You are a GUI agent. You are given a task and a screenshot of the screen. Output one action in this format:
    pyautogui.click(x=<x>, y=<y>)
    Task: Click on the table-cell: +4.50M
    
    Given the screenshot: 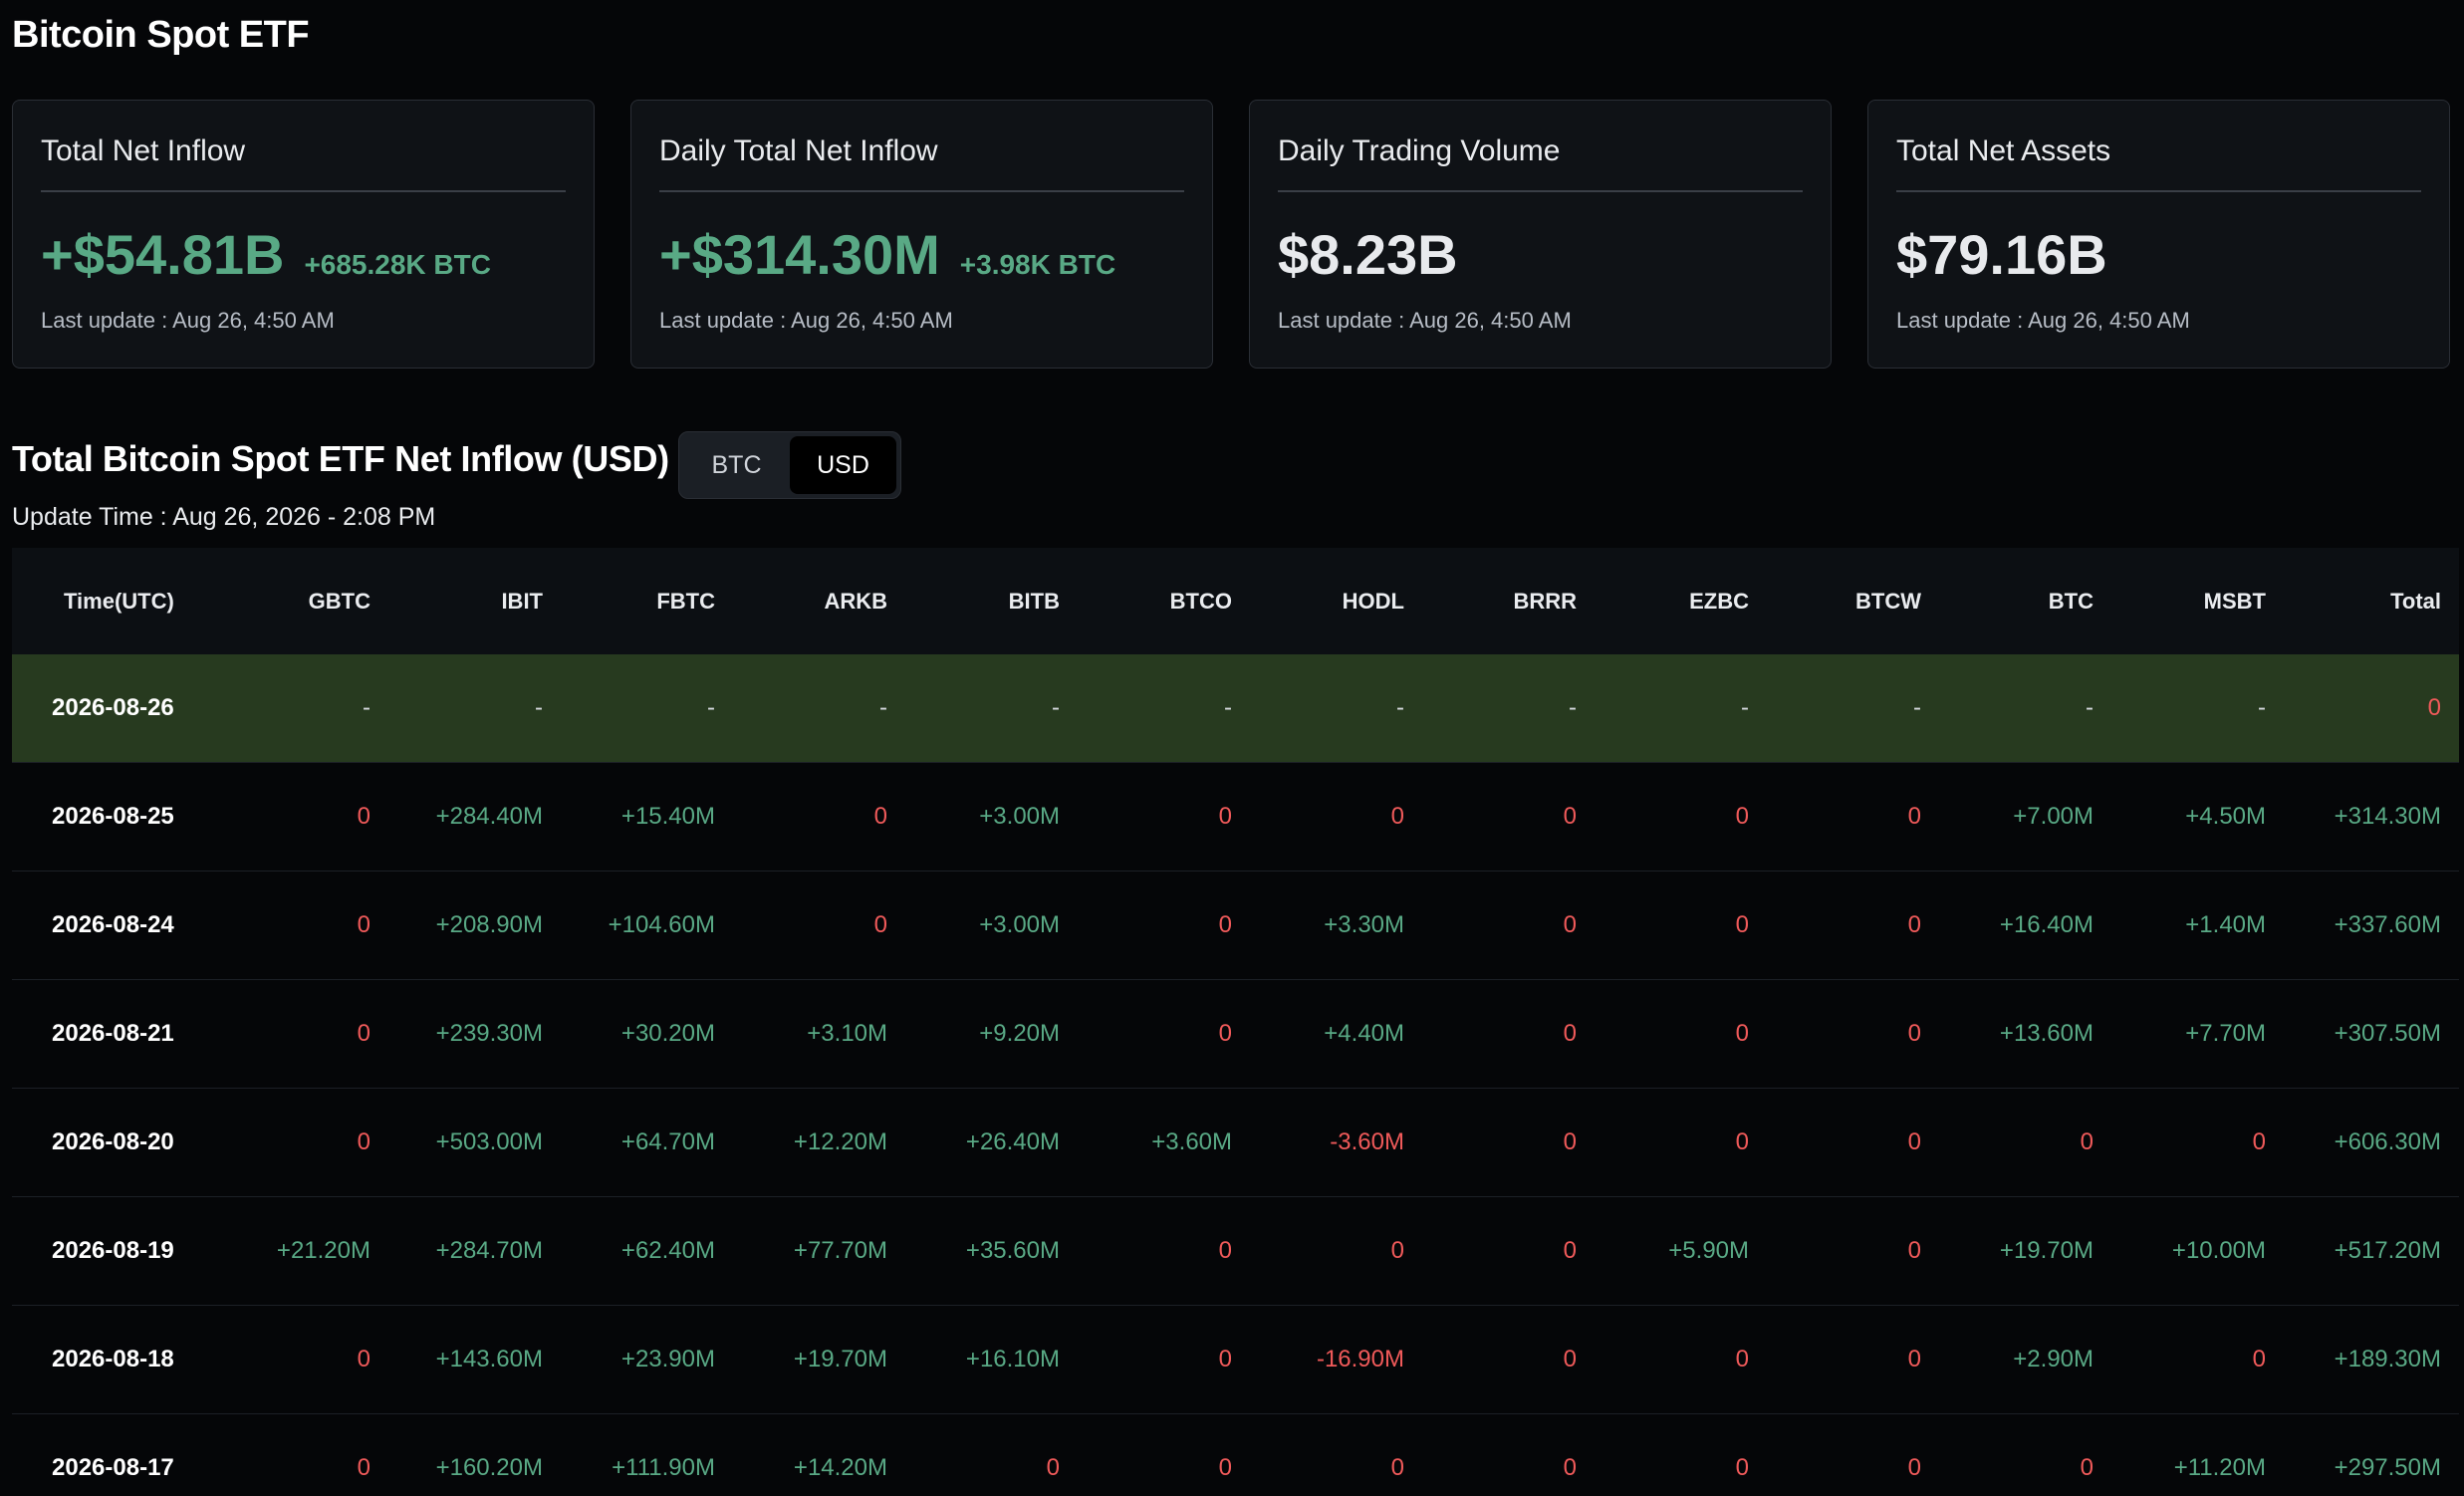 What is the action you would take?
    pyautogui.click(x=2197, y=817)
    